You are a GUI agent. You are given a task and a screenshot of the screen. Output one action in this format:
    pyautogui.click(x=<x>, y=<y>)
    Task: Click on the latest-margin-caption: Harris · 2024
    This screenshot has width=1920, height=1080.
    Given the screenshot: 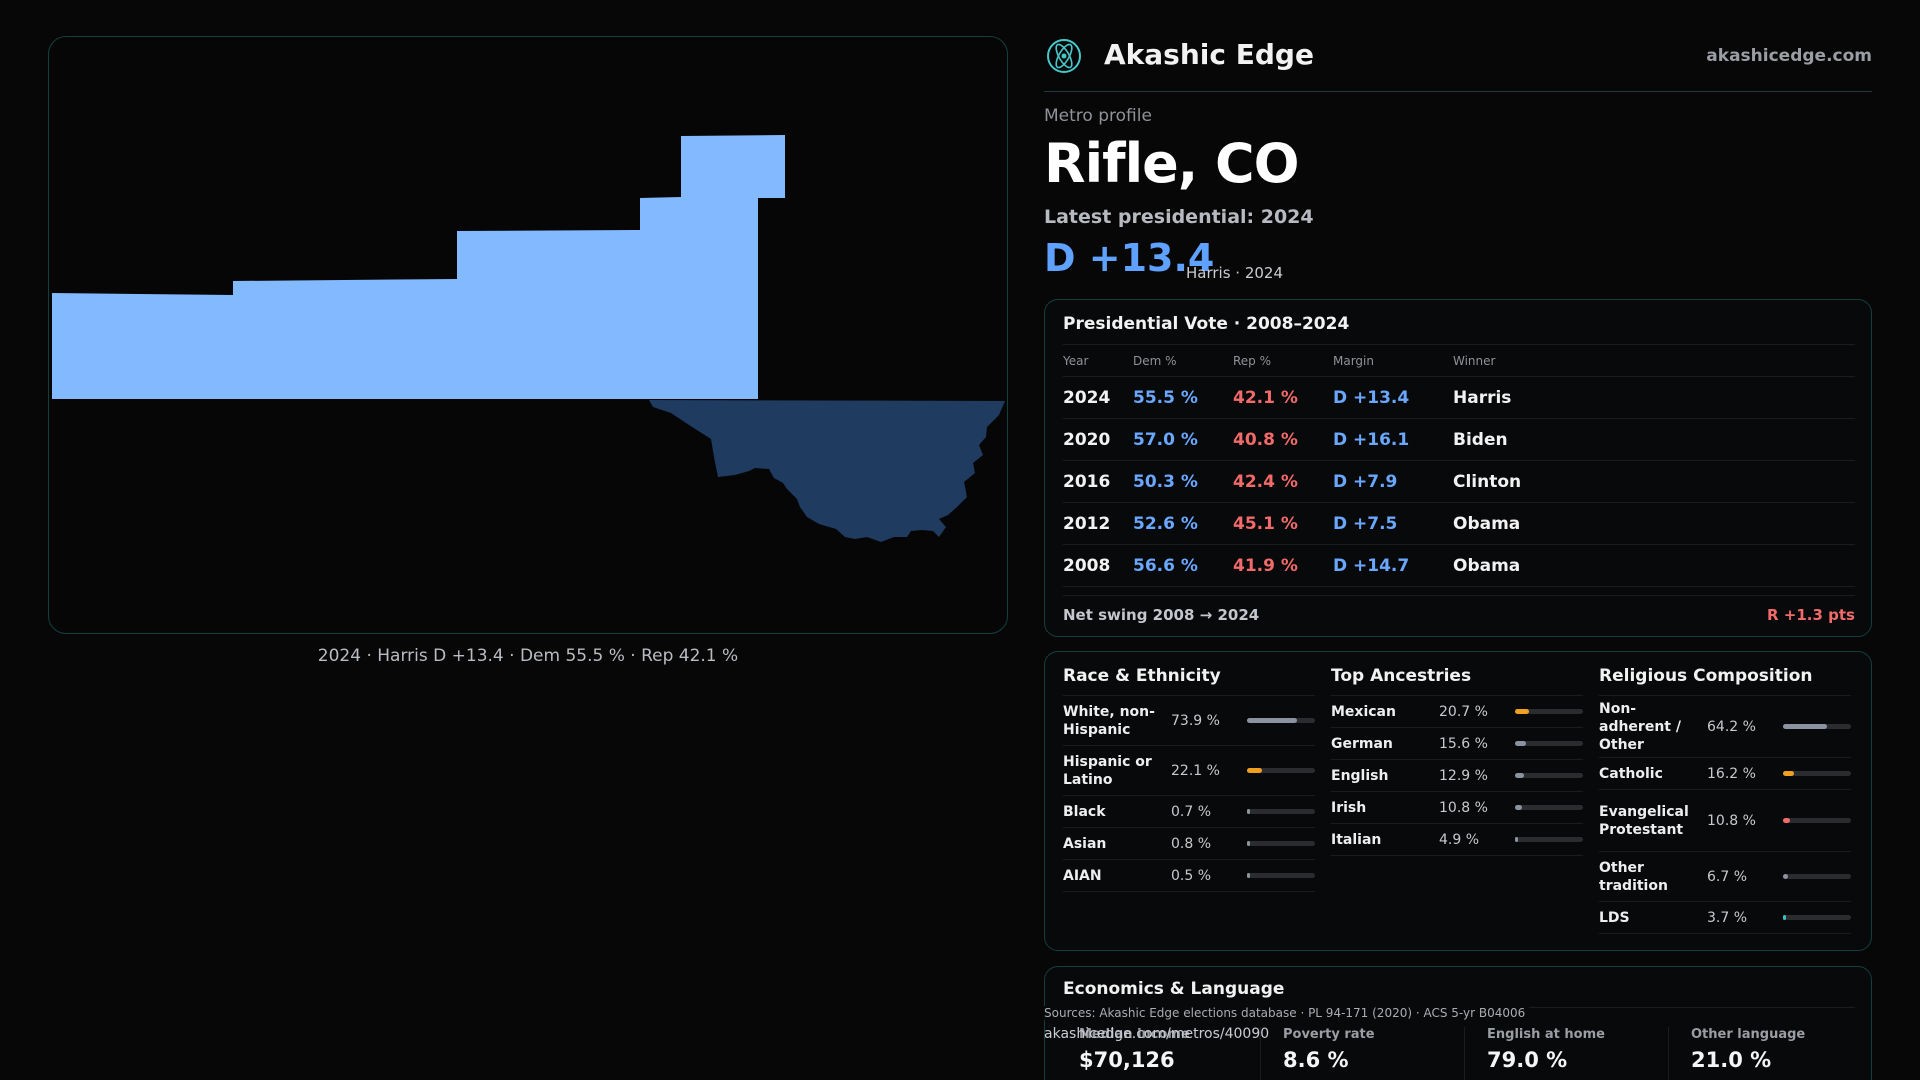 What is the action you would take?
    pyautogui.click(x=1235, y=273)
    